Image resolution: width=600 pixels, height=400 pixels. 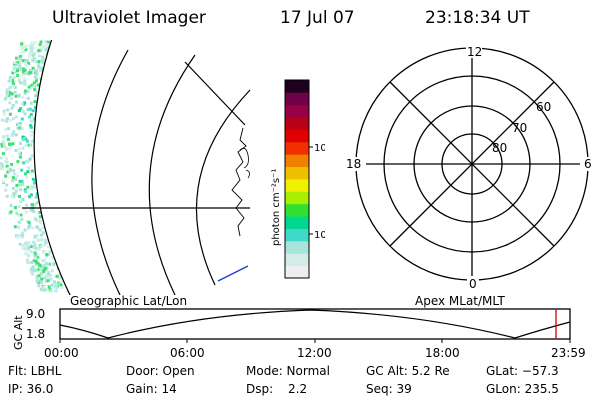 What do you see at coordinates (588, 164) in the screenshot?
I see `mlt-label-6: 6` at bounding box center [588, 164].